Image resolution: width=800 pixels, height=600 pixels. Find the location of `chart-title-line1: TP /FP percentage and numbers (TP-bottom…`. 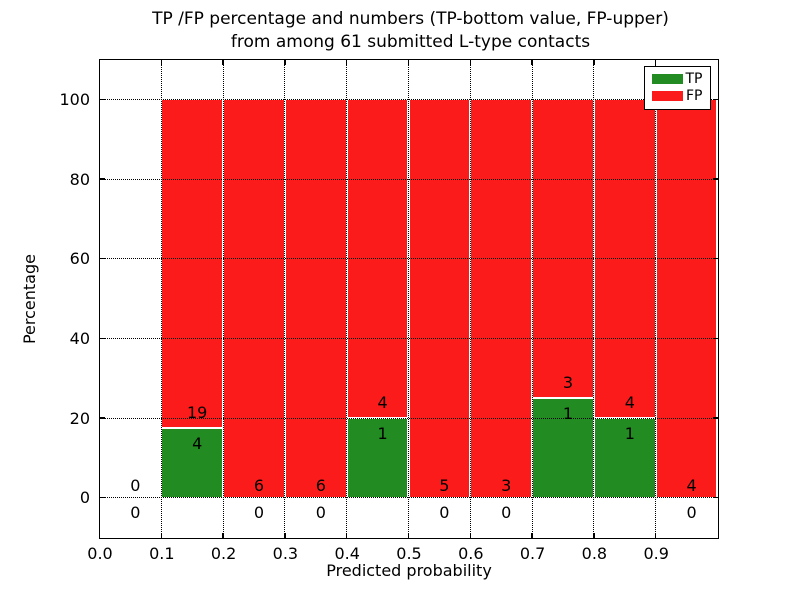

chart-title-line1: TP /FP percentage and numbers (TP-bottom… is located at coordinates (410, 19).